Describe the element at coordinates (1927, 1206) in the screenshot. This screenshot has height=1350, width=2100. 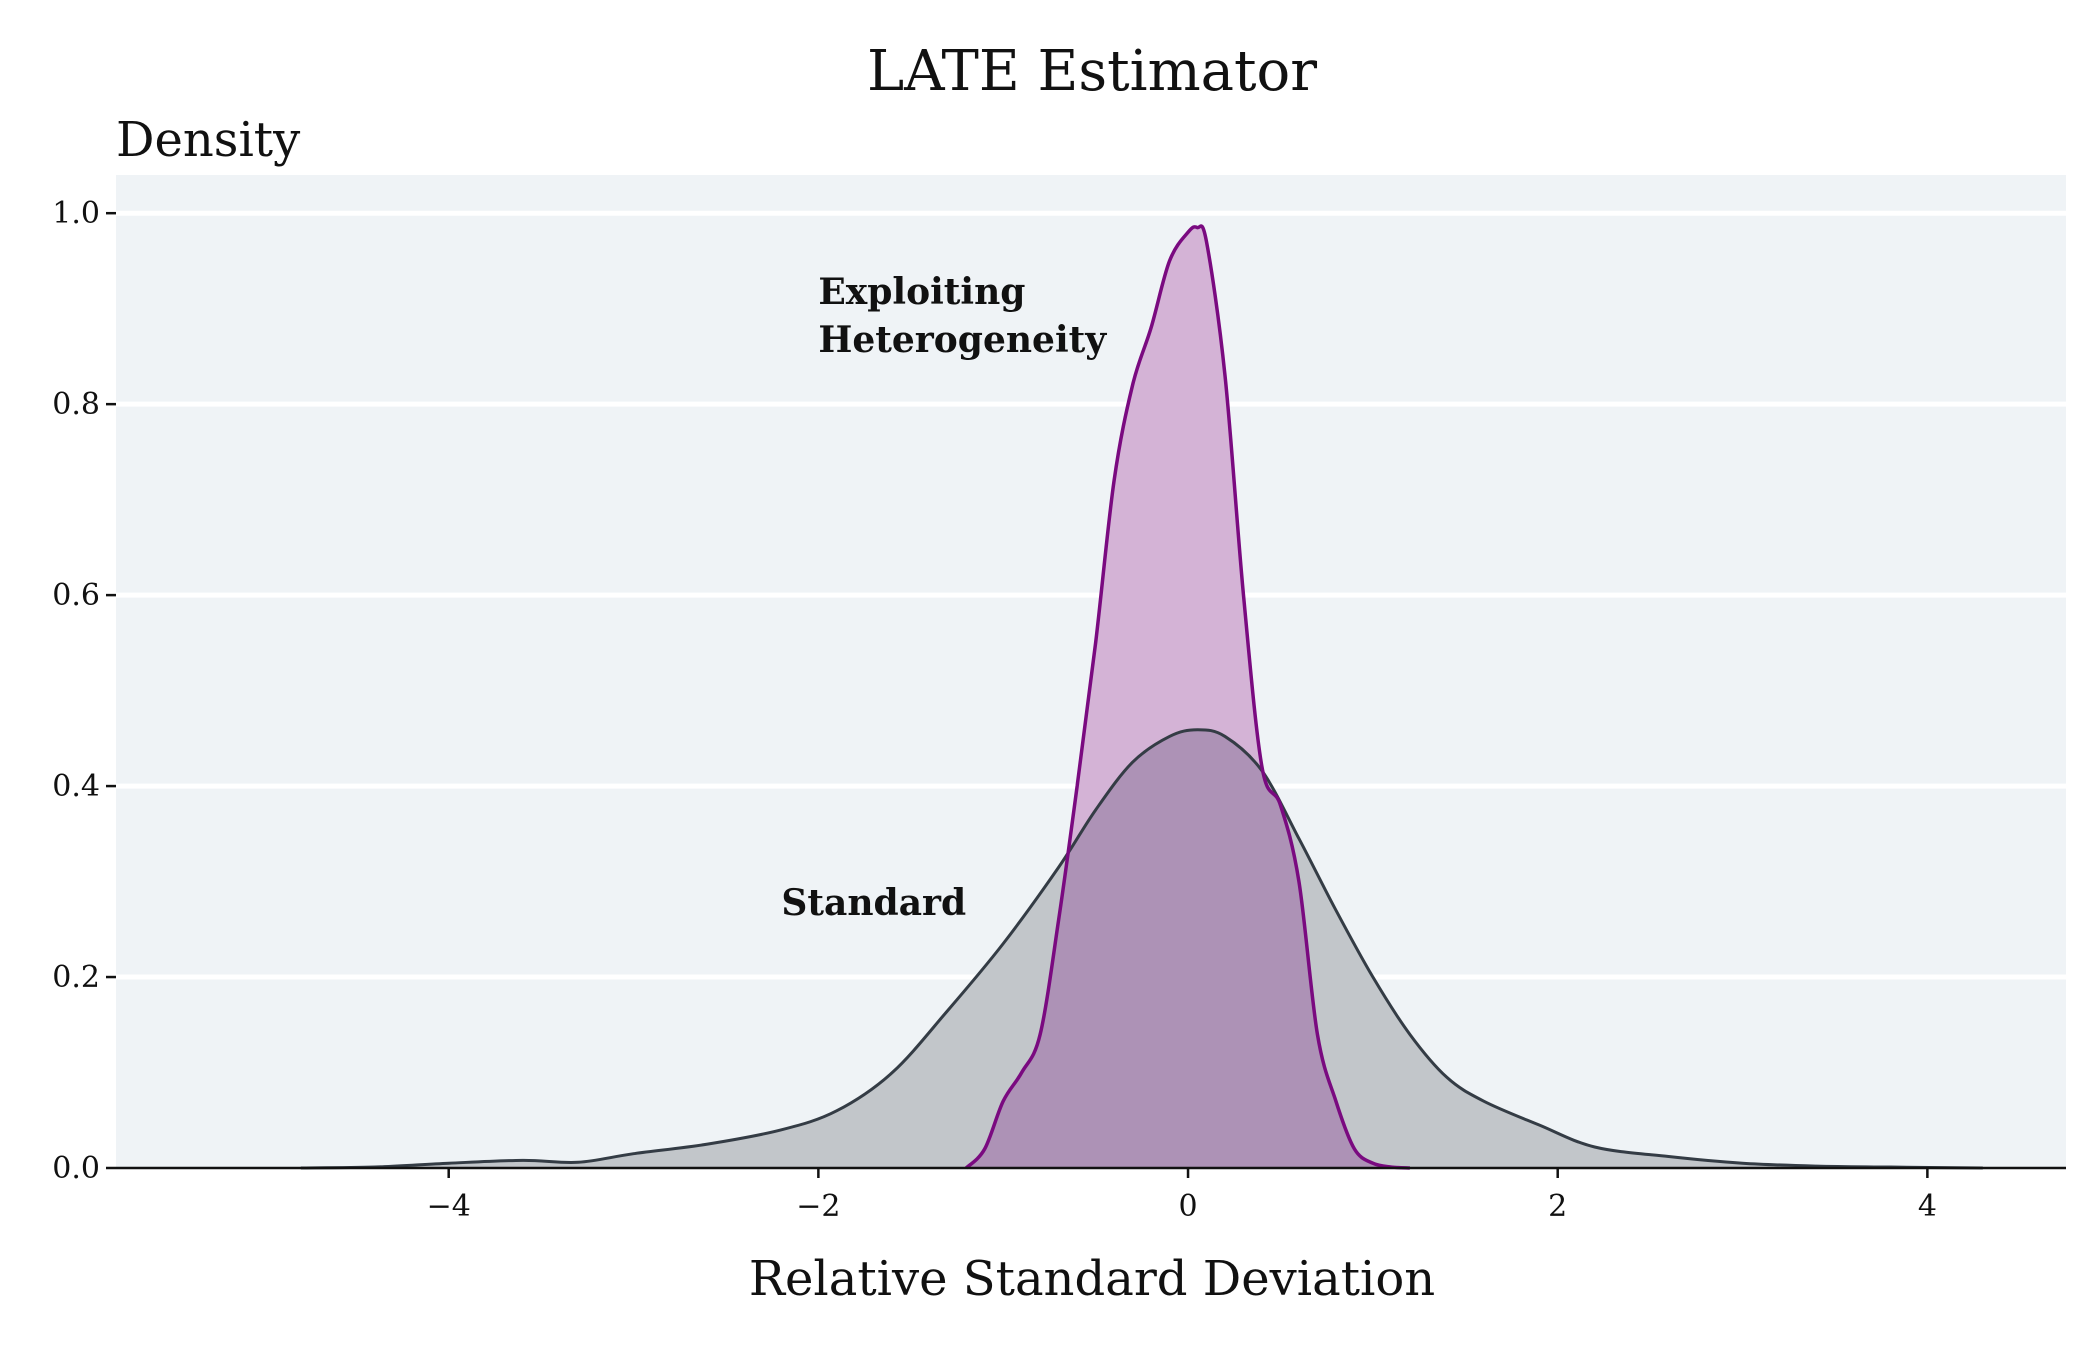
I see `x-tick-label: 4` at that location.